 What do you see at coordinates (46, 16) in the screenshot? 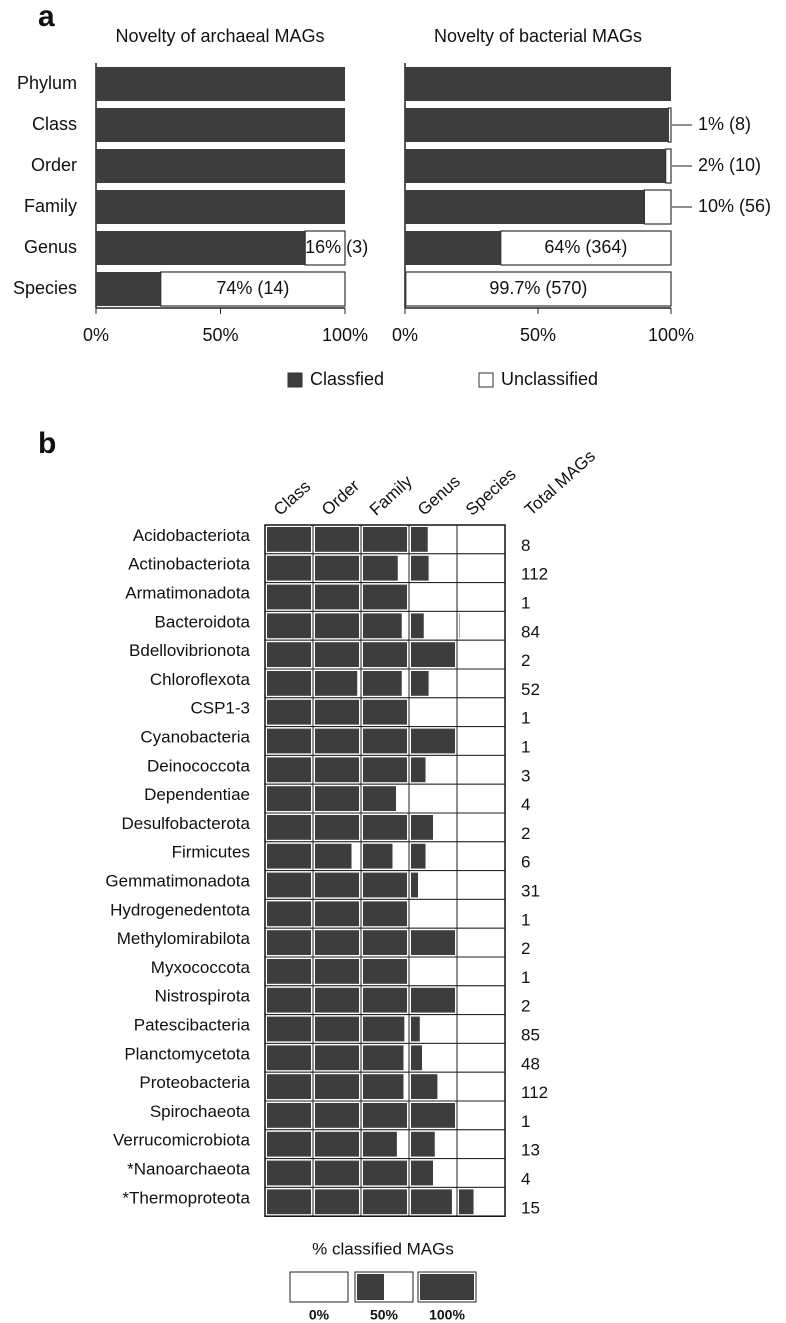
I see `panel-label: a` at bounding box center [46, 16].